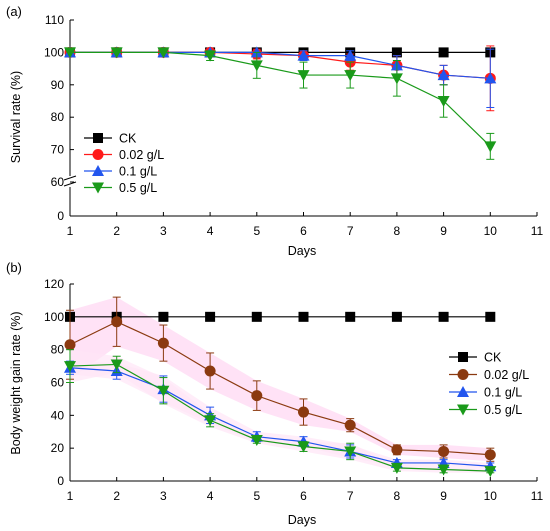  Describe the element at coordinates (54, 317) in the screenshot. I see `panel-b-y-tick-label: 100` at that location.